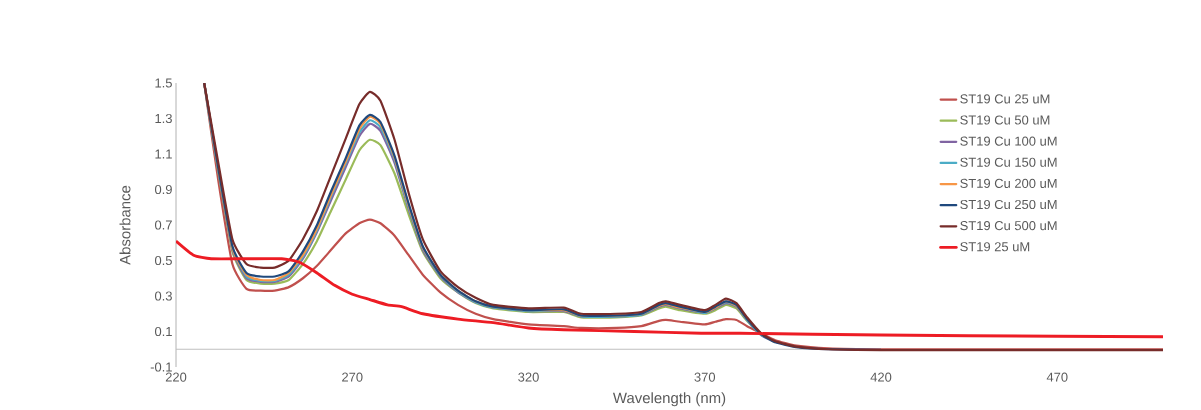  I want to click on y-tick-label: 1.5, so click(163, 83).